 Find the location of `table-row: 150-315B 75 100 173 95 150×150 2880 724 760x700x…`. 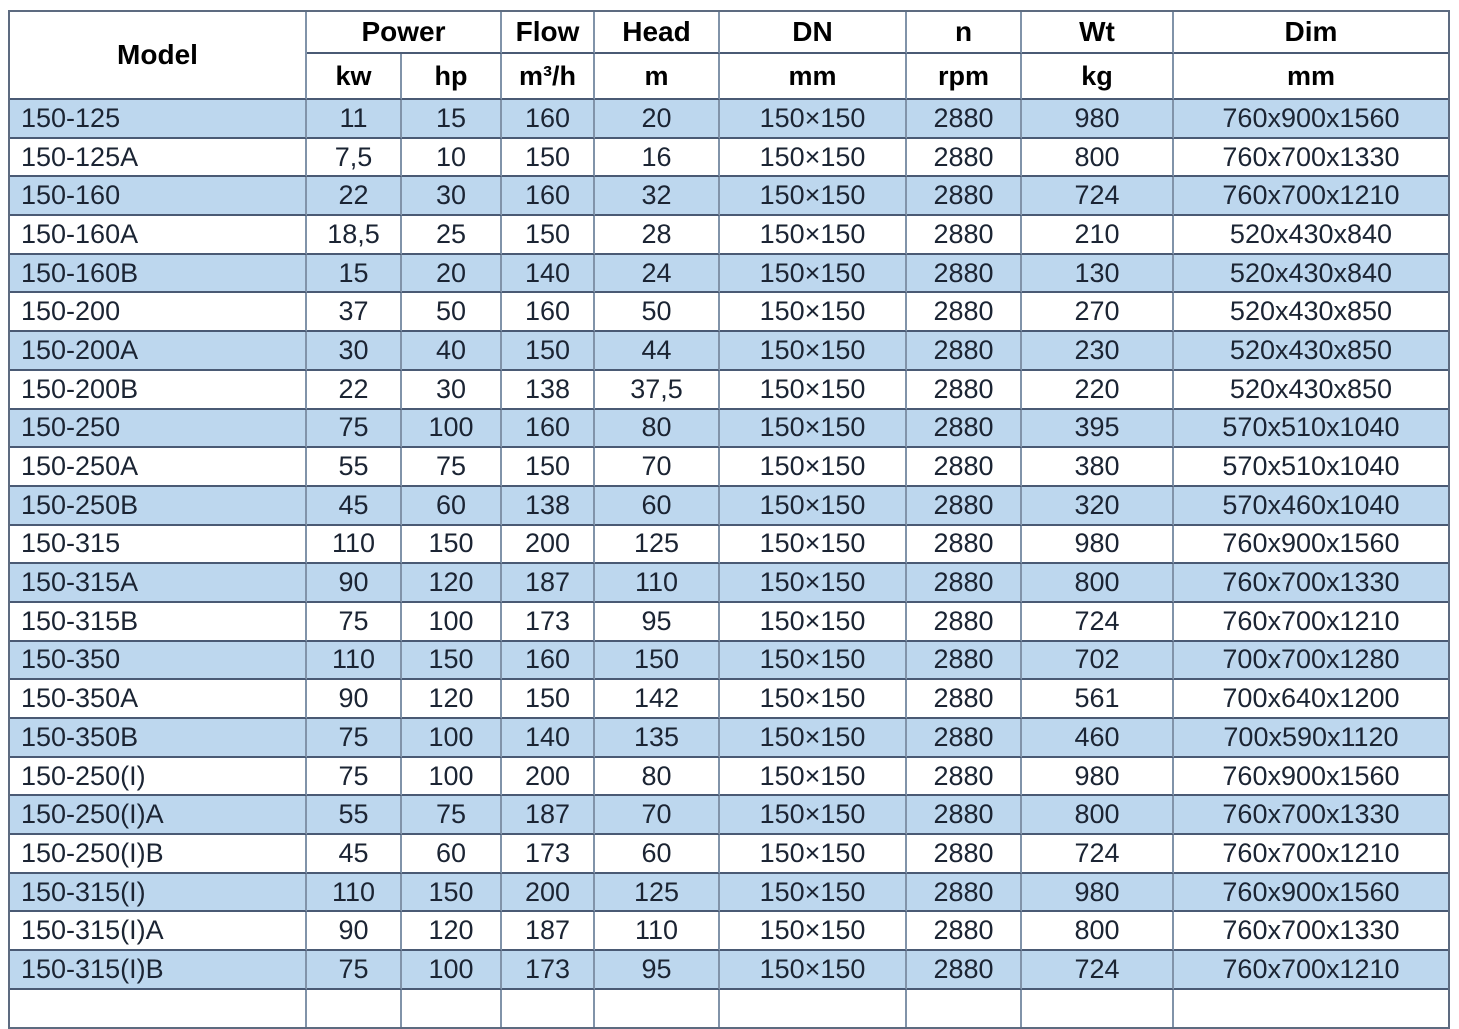

table-row: 150-315B 75 100 173 95 150×150 2880 724 760x700x… is located at coordinates (729, 622).